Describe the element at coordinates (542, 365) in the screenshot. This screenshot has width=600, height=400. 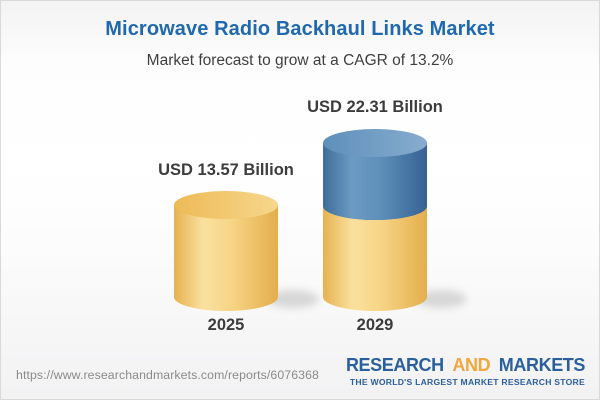
I see `logo-word-markets: MARKETS` at that location.